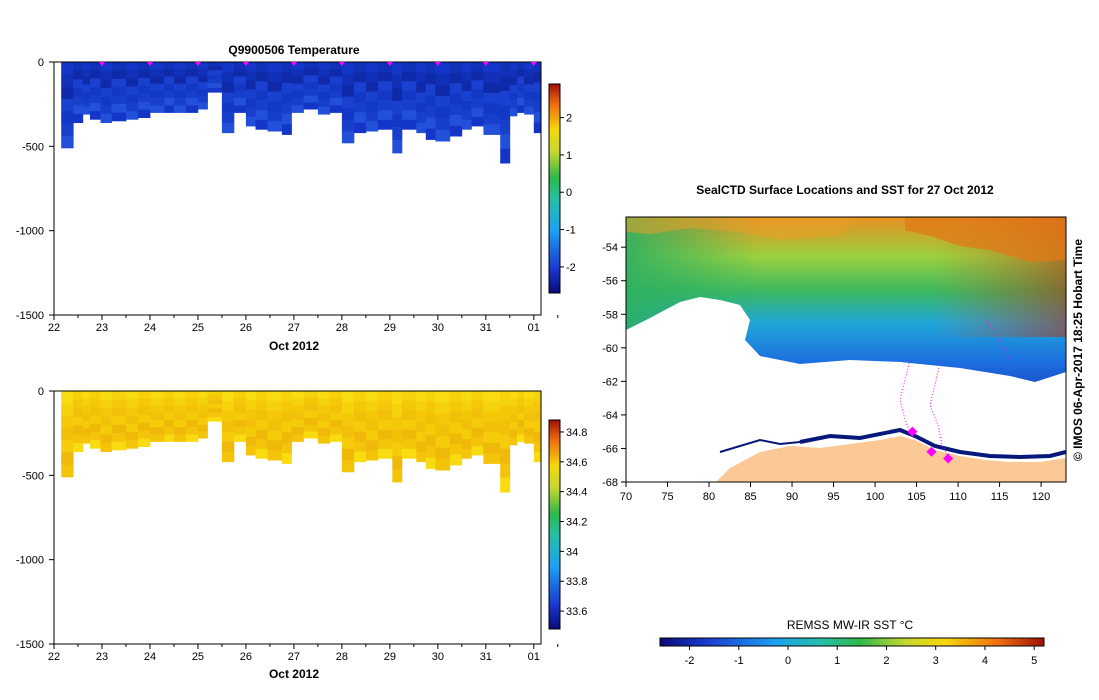 This screenshot has height=700, width=1099. What do you see at coordinates (246, 328) in the screenshot?
I see `temperature-x-tick-label: 26` at bounding box center [246, 328].